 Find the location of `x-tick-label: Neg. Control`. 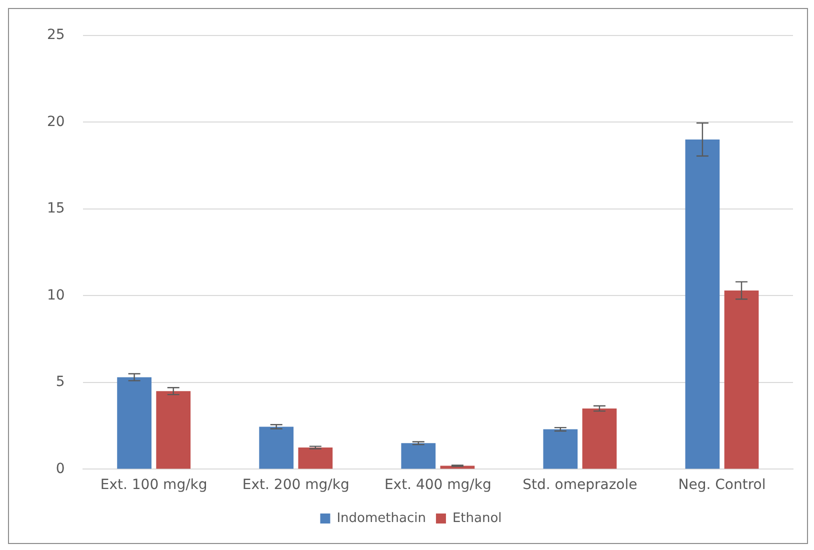

x-tick-label: Neg. Control is located at coordinates (722, 485).